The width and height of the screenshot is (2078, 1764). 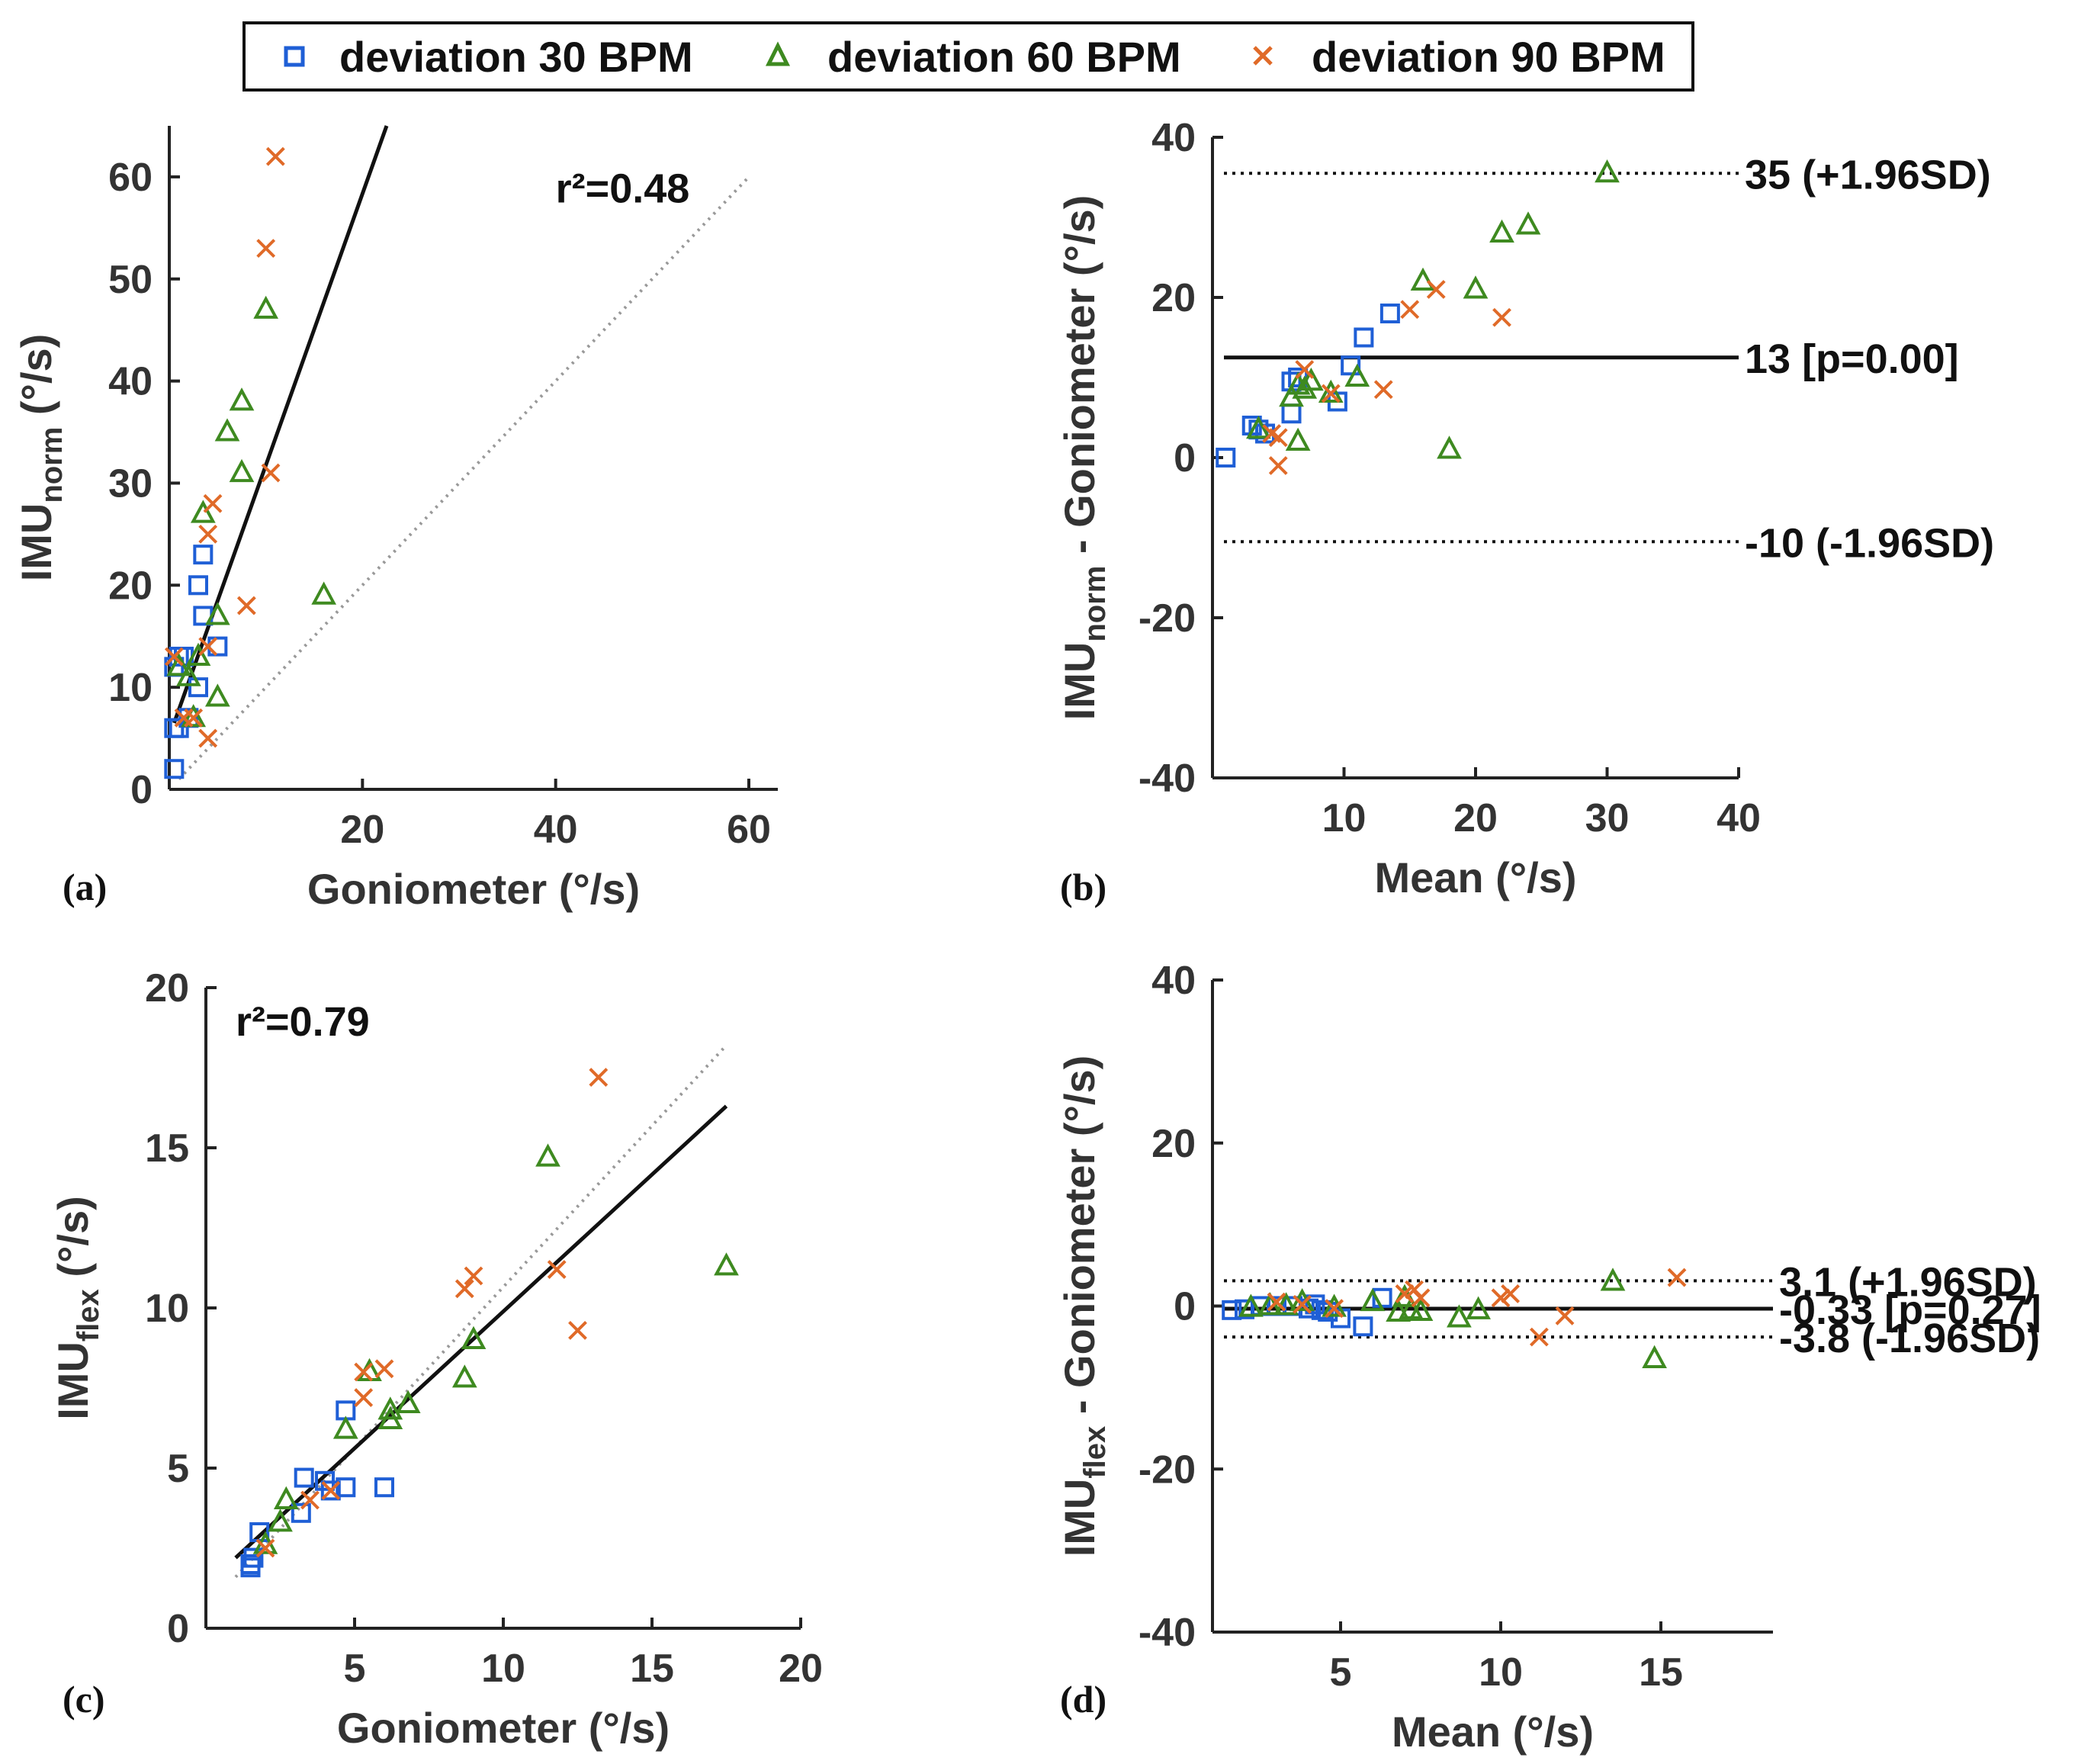 What do you see at coordinates (1868, 175) in the screenshot?
I see `line-label: 35 (+1.96SD)` at bounding box center [1868, 175].